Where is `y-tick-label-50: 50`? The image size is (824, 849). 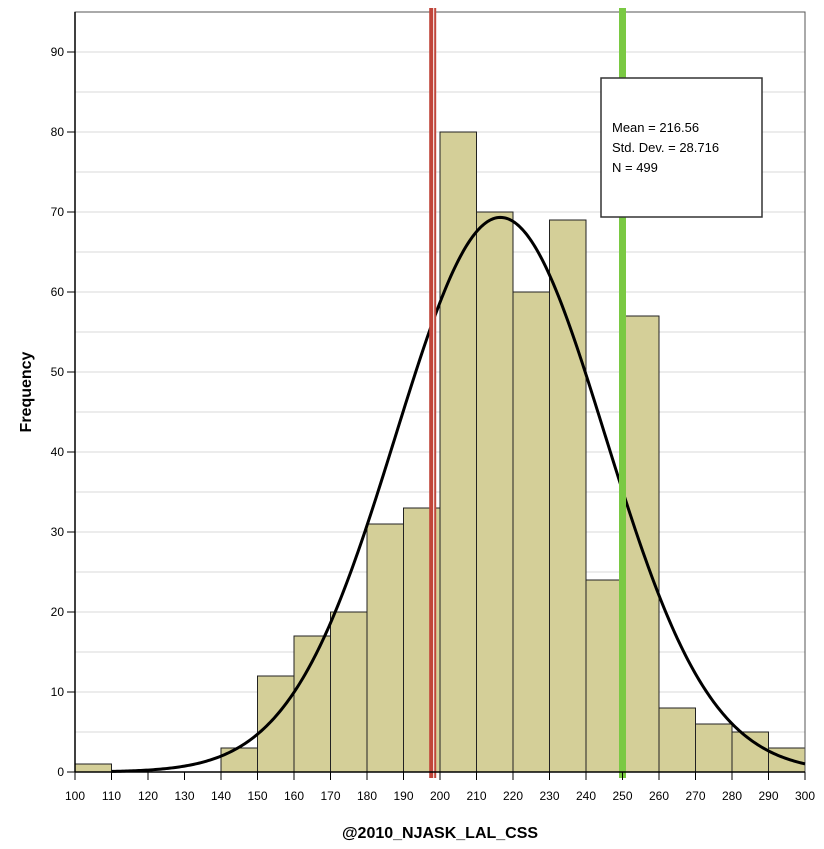 y-tick-label-50: 50 is located at coordinates (58, 372).